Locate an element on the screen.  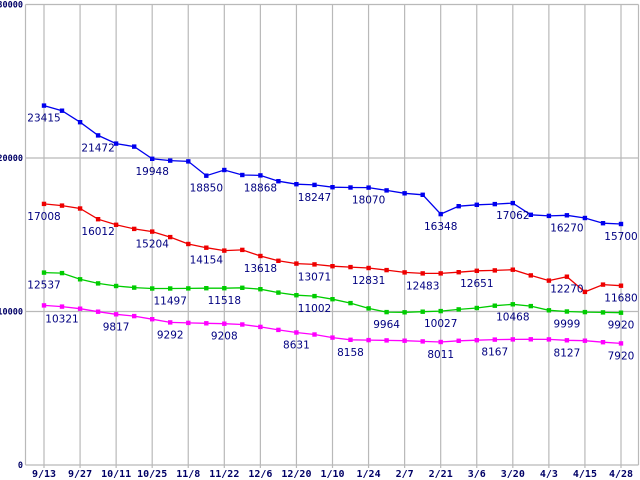
series-blue-value-label: 18850 is located at coordinates (206, 189).